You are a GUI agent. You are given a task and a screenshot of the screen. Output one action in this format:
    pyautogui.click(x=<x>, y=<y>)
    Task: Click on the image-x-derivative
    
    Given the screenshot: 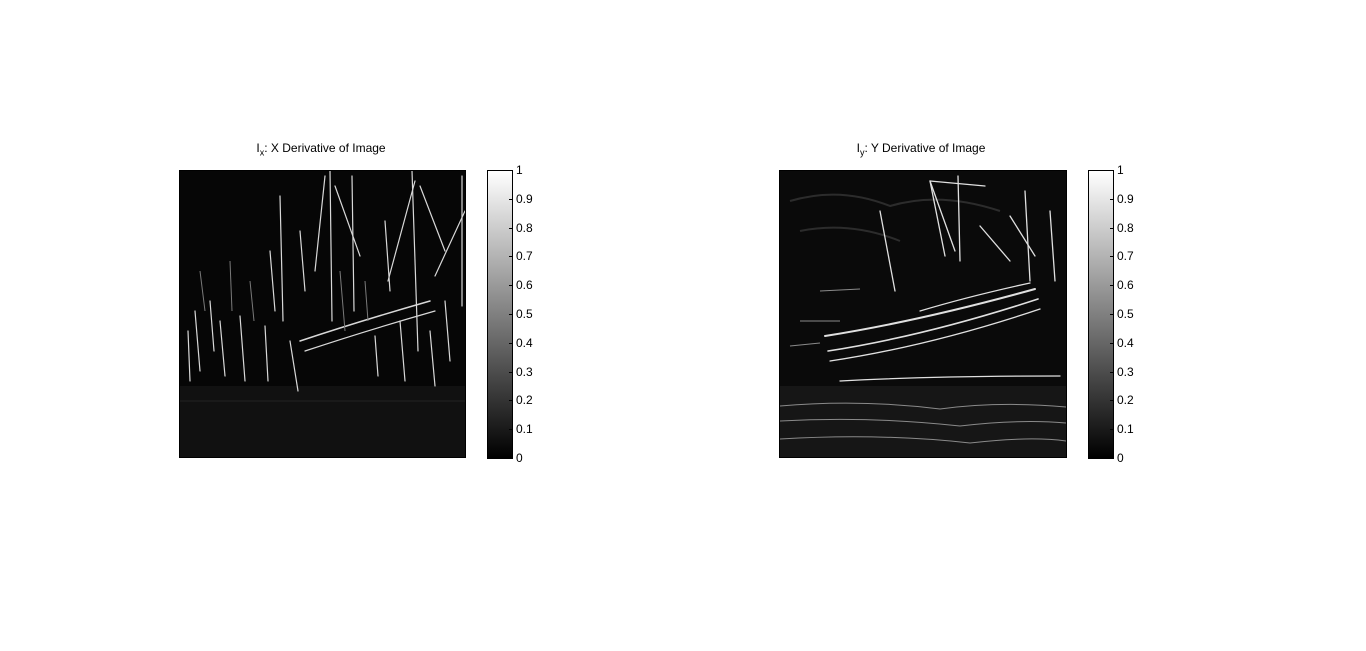 What is the action you would take?
    pyautogui.click(x=322, y=314)
    